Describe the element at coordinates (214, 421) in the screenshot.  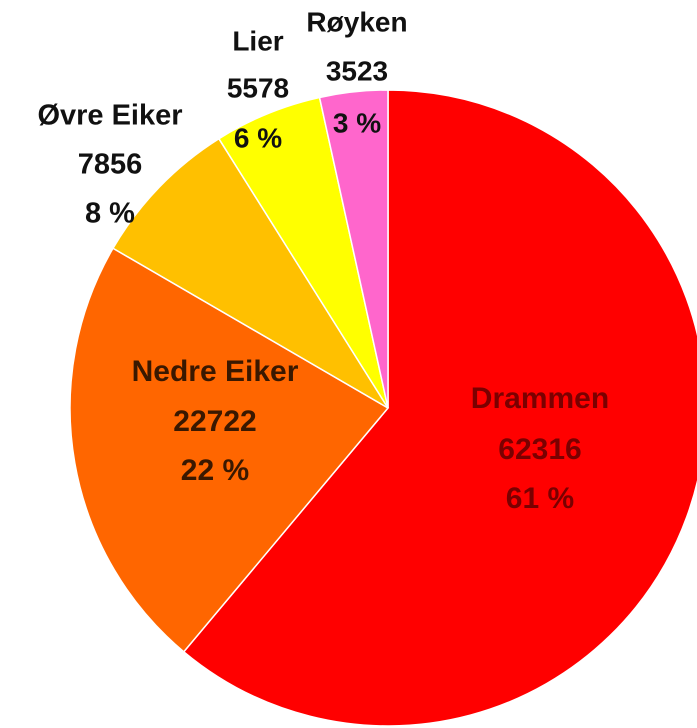
I see `slice-value: 22722` at that location.